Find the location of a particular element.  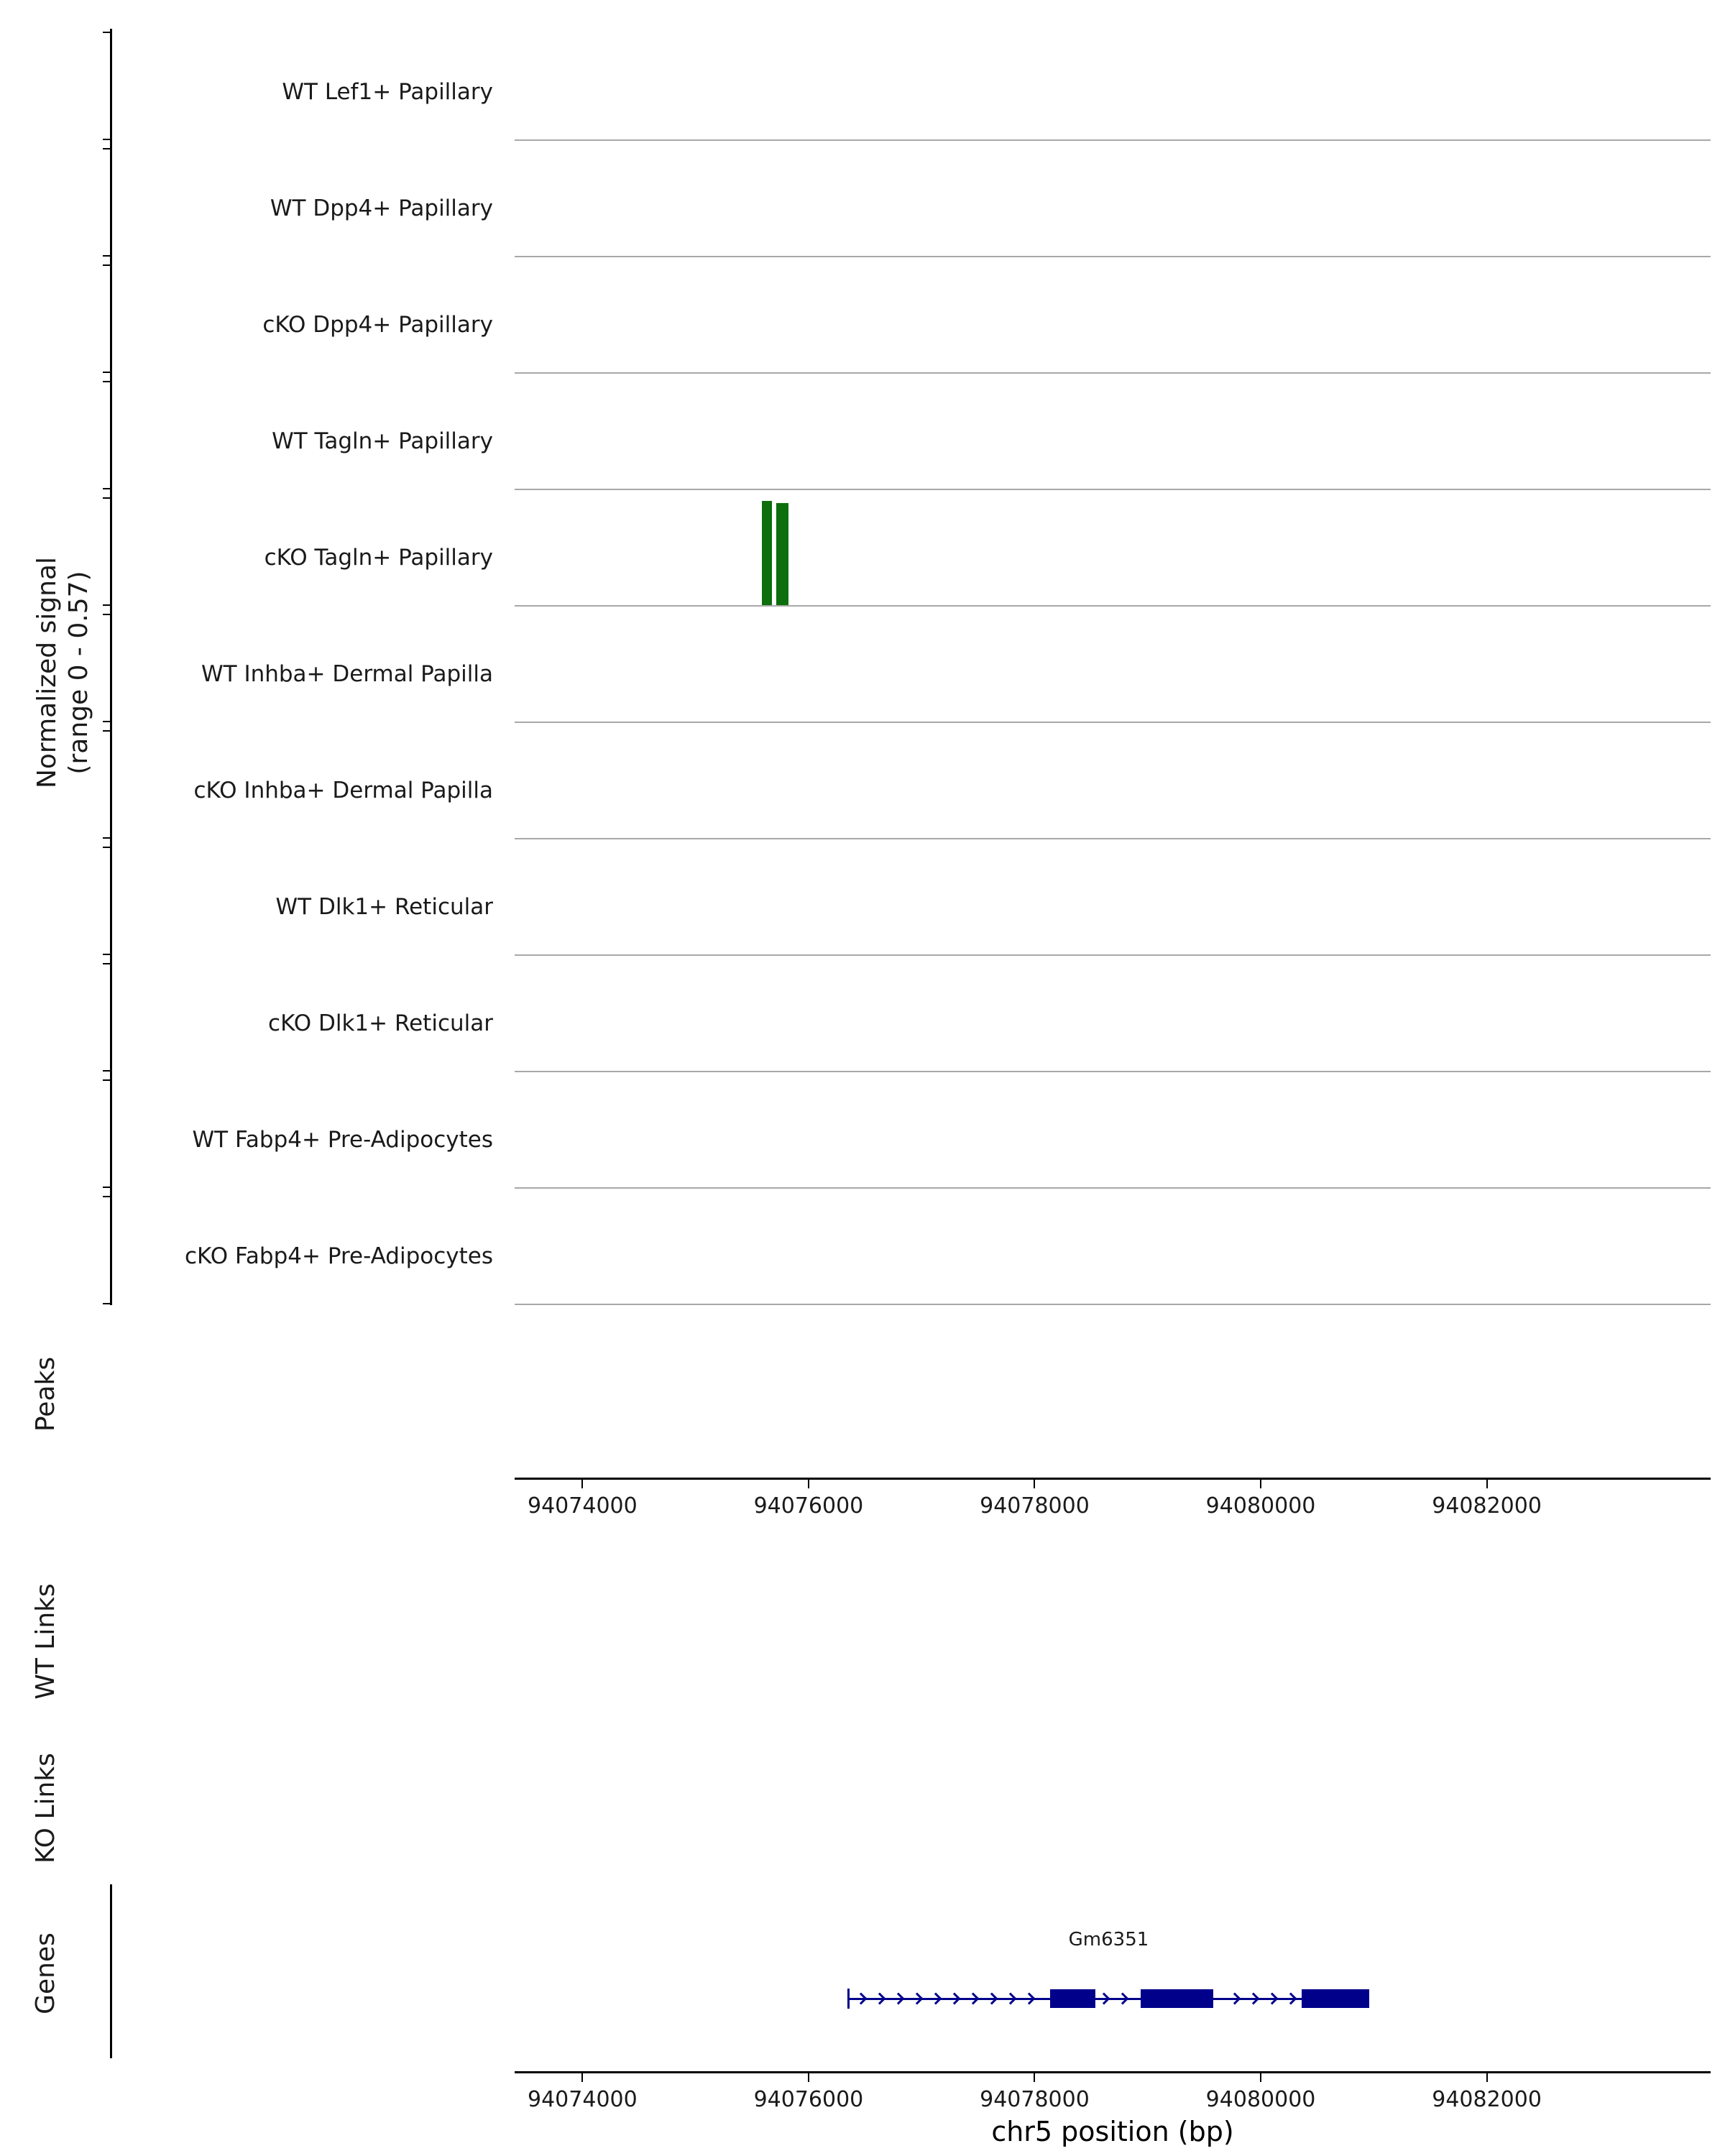

section-label-genes: Genes is located at coordinates (45, 1973).